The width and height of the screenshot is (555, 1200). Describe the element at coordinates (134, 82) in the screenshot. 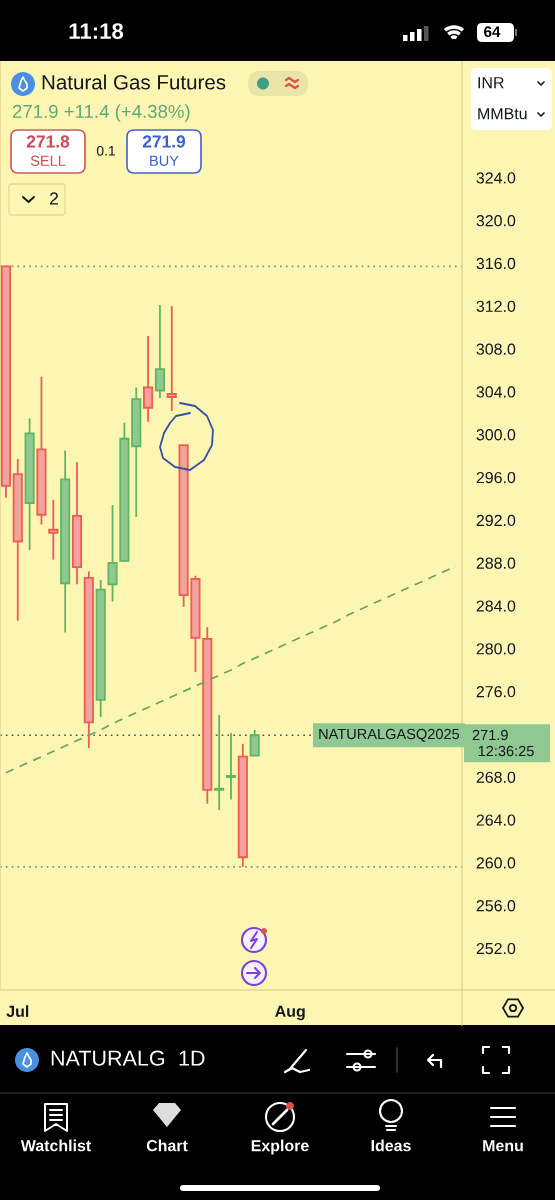

I see `chart-title: Natural Gas Futures` at that location.